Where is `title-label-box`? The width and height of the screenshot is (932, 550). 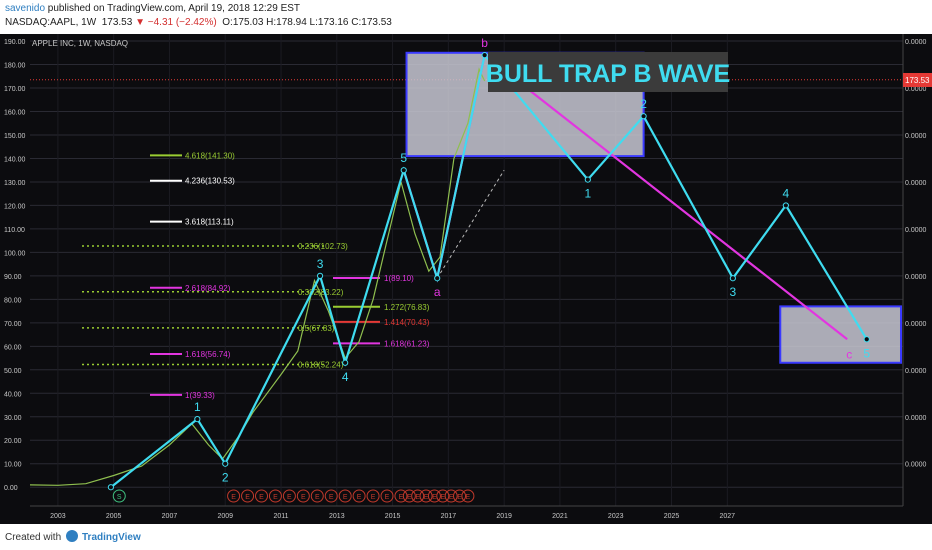
title-label-box is located at coordinates (608, 72).